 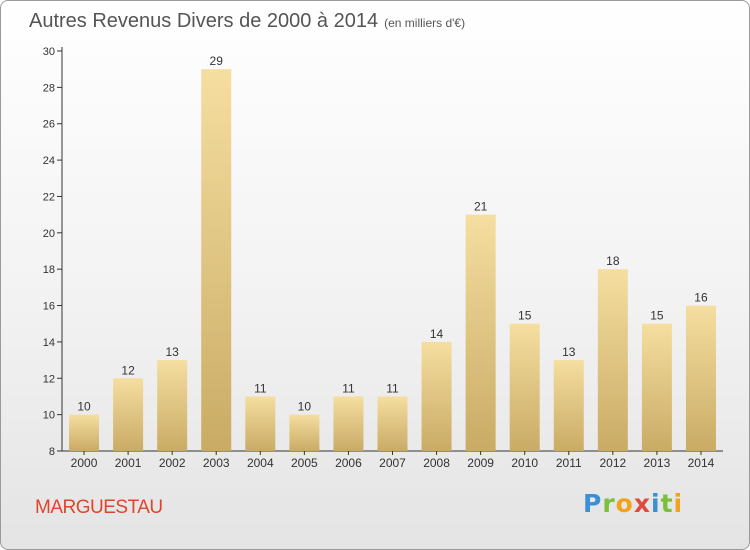 What do you see at coordinates (437, 334) in the screenshot?
I see `value-label: 14` at bounding box center [437, 334].